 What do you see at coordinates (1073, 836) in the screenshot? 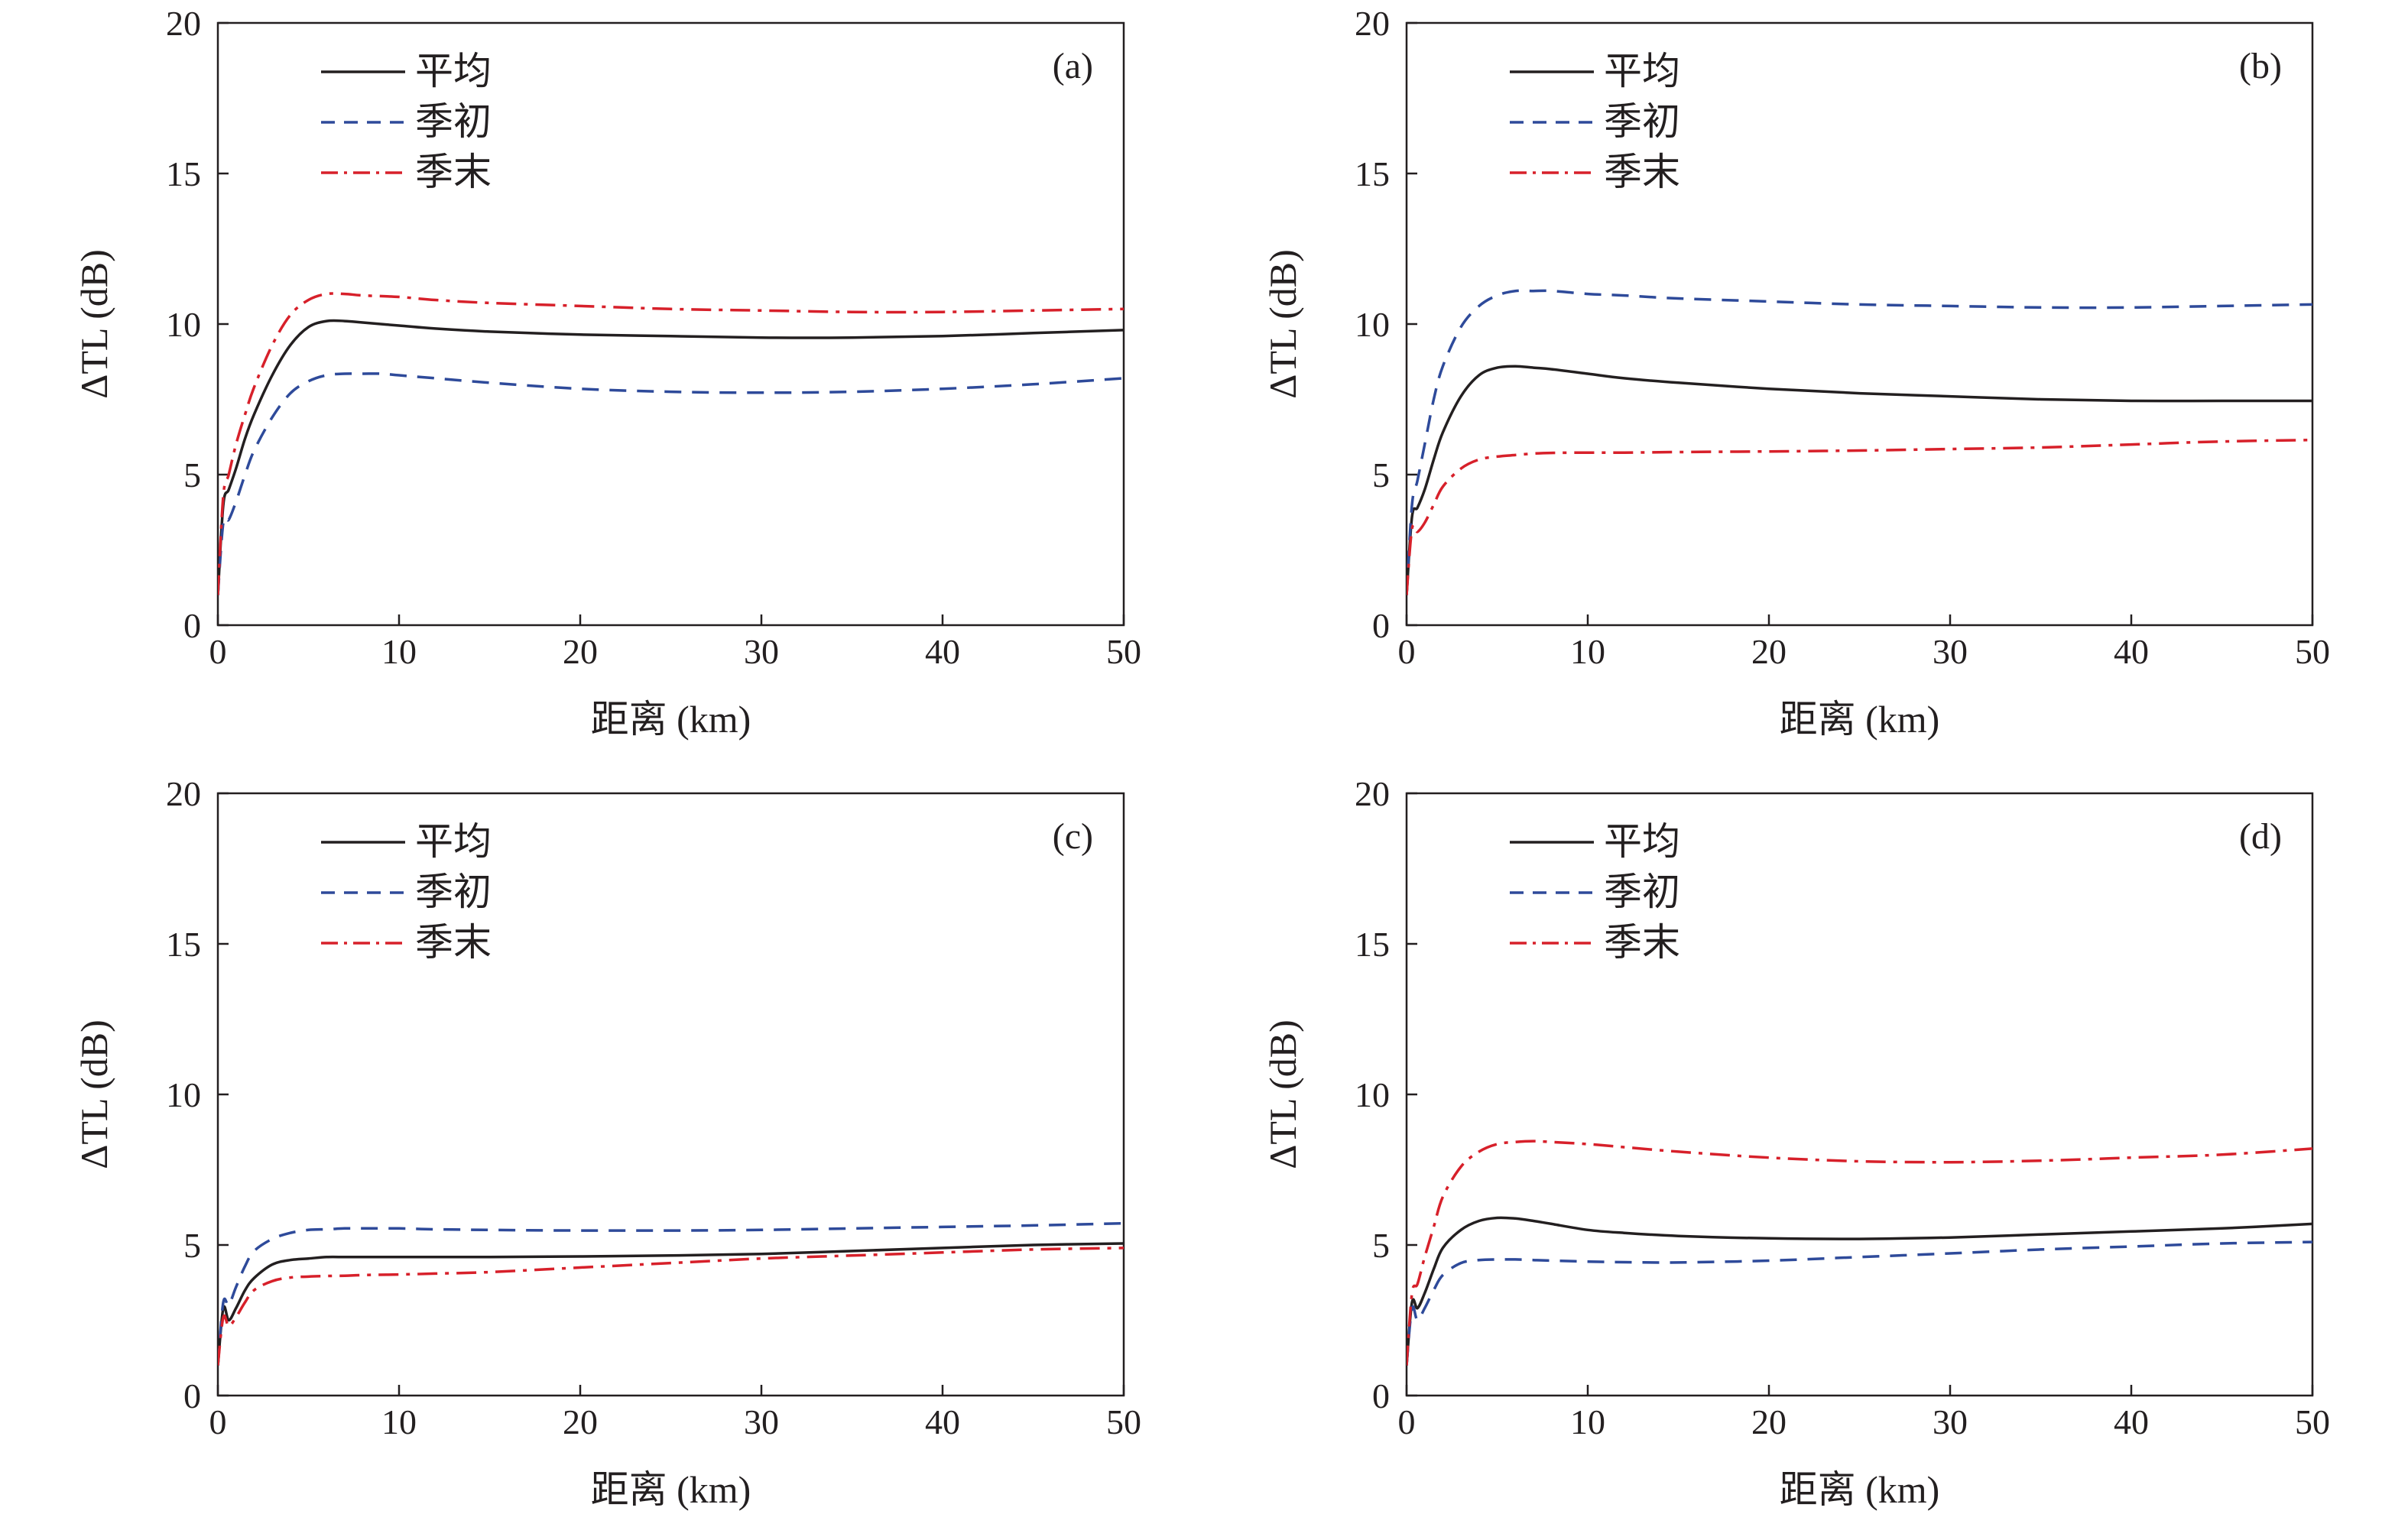
I see `panel-label: (c)` at bounding box center [1073, 836].